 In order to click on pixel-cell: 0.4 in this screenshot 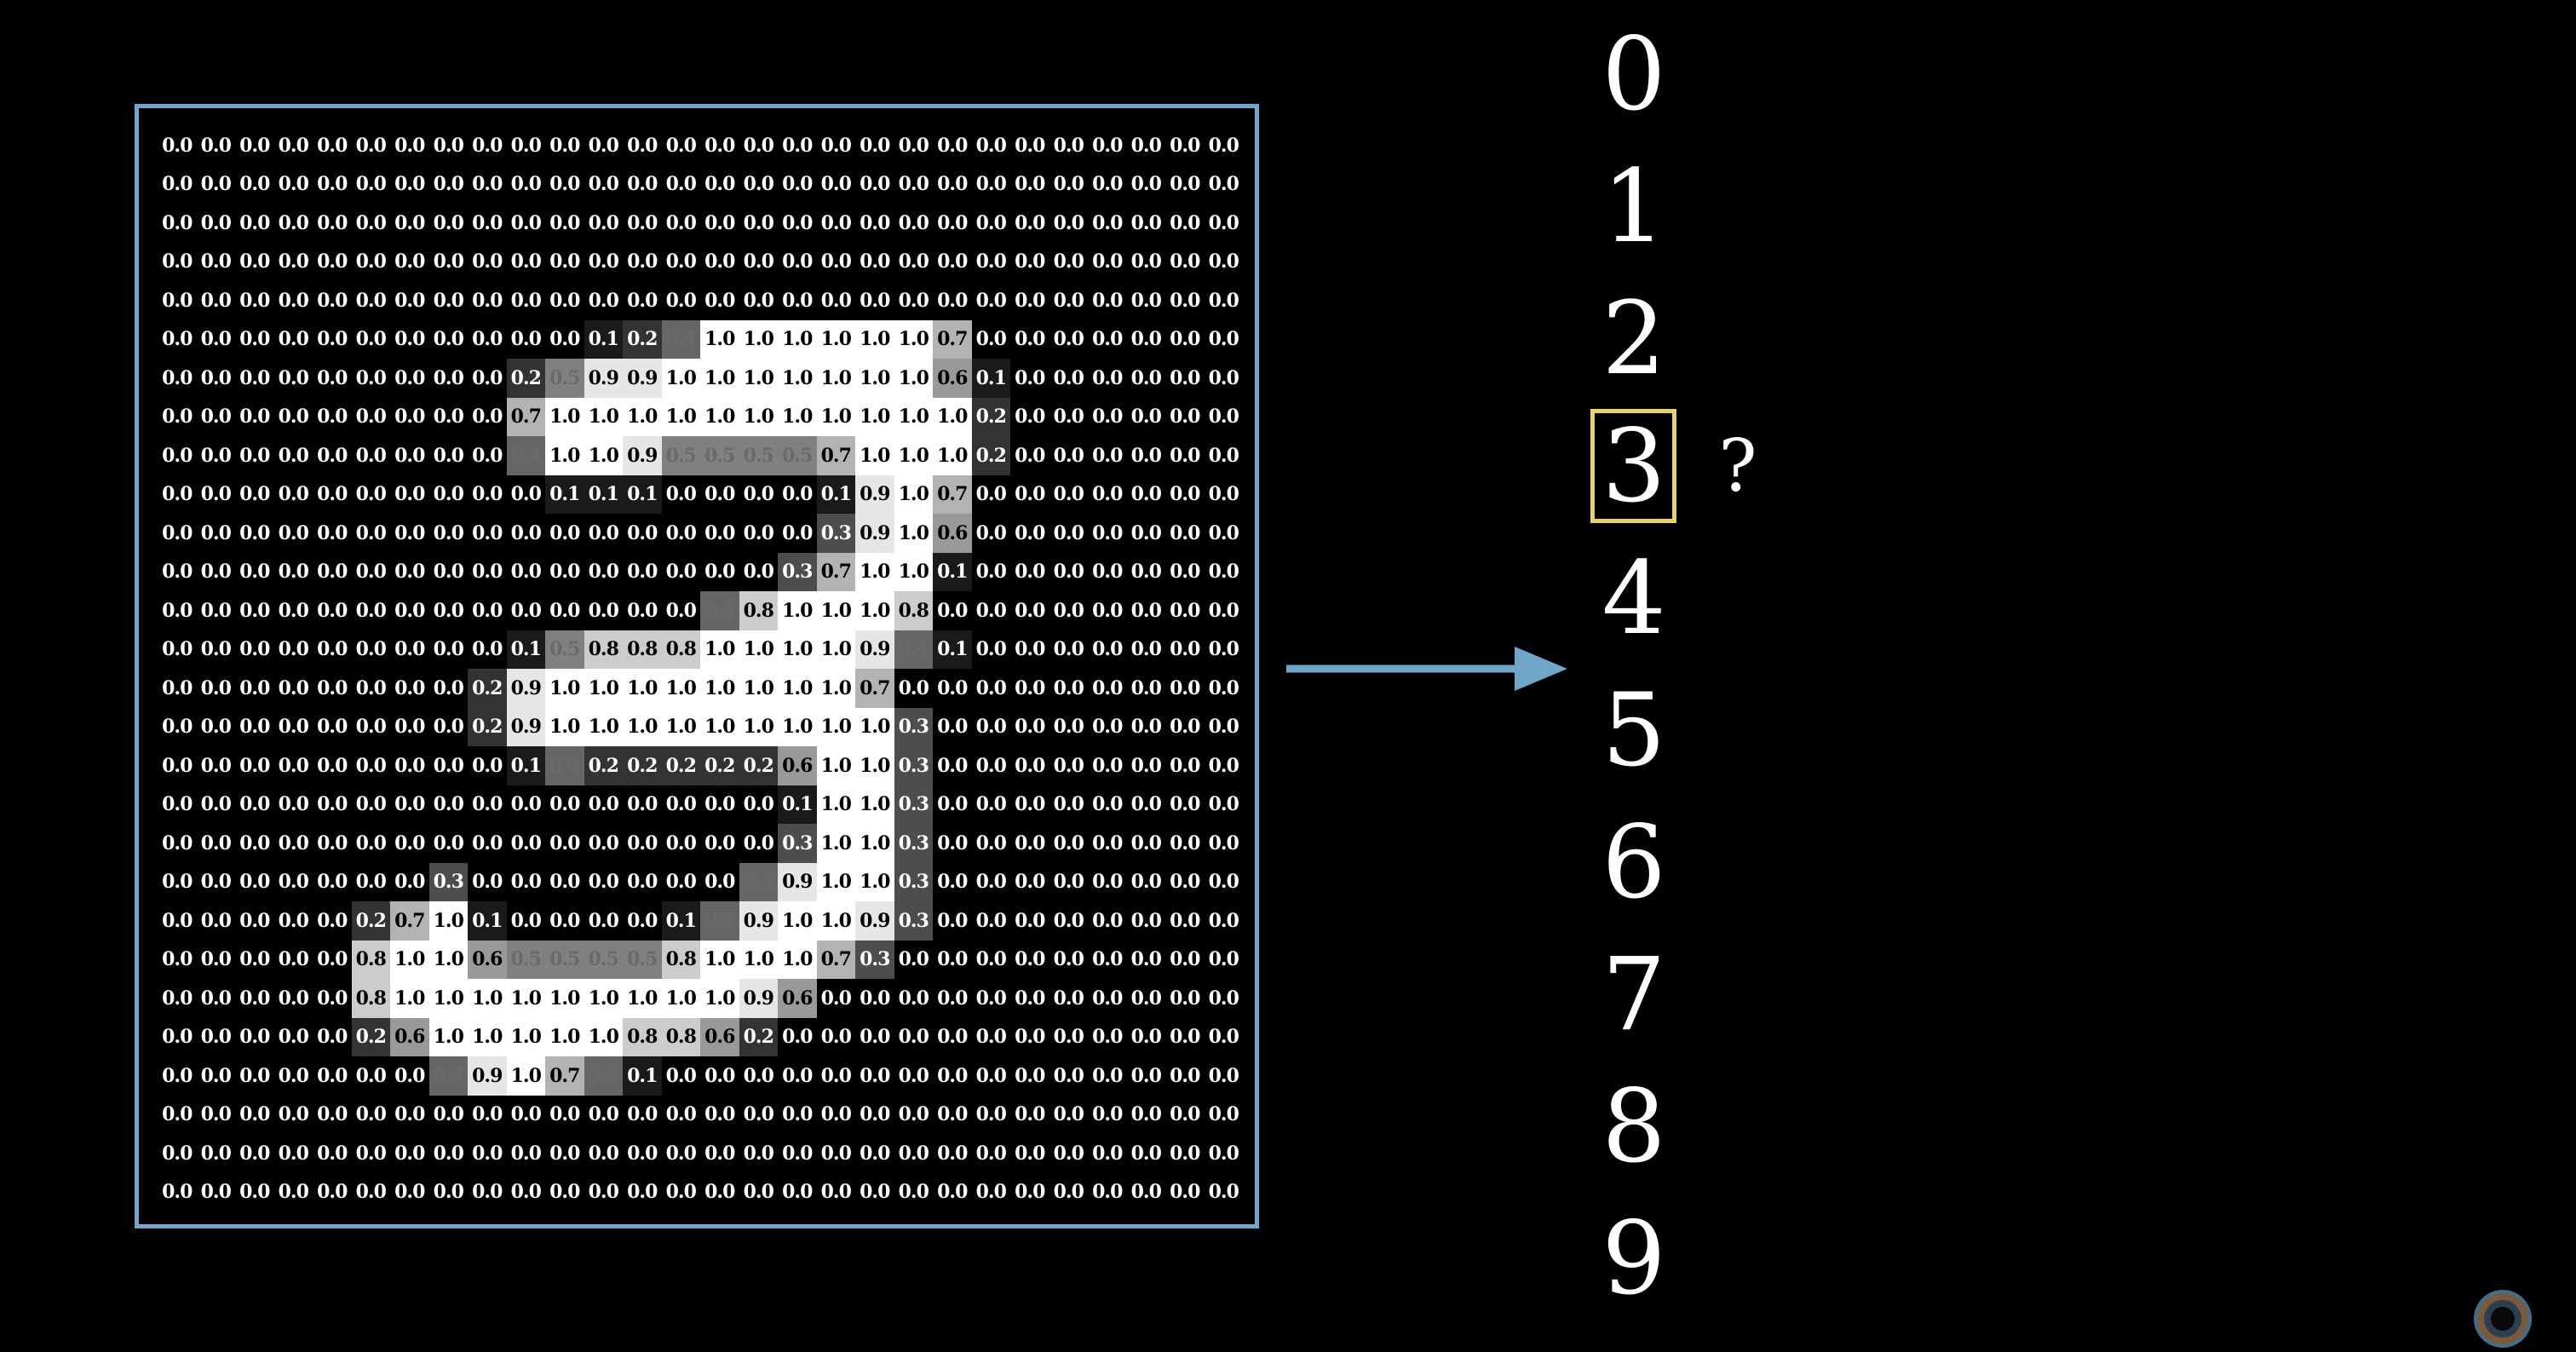, I will do `click(681, 339)`.